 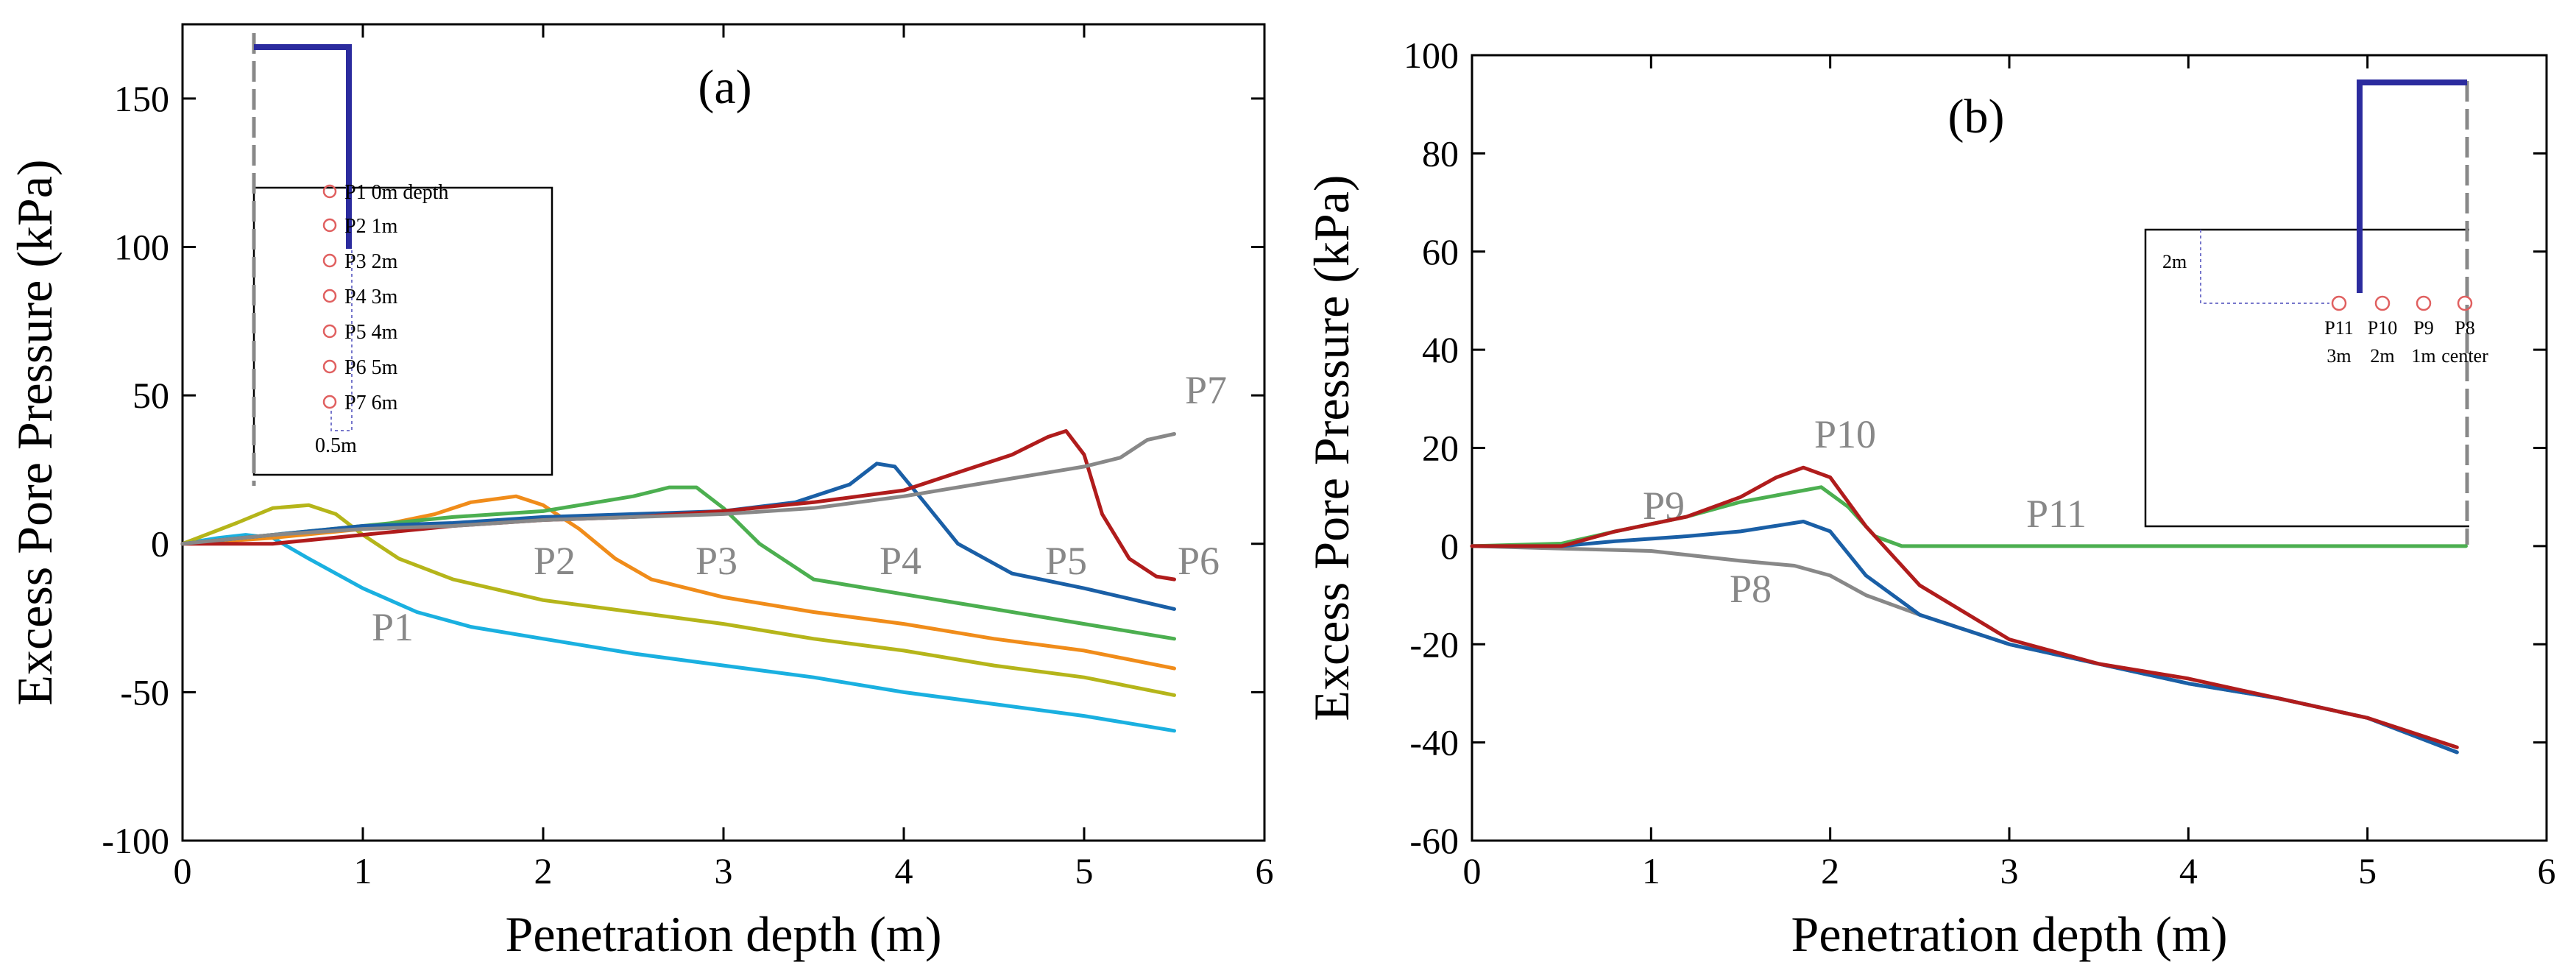 I want to click on series-line-p5, so click(x=678, y=537).